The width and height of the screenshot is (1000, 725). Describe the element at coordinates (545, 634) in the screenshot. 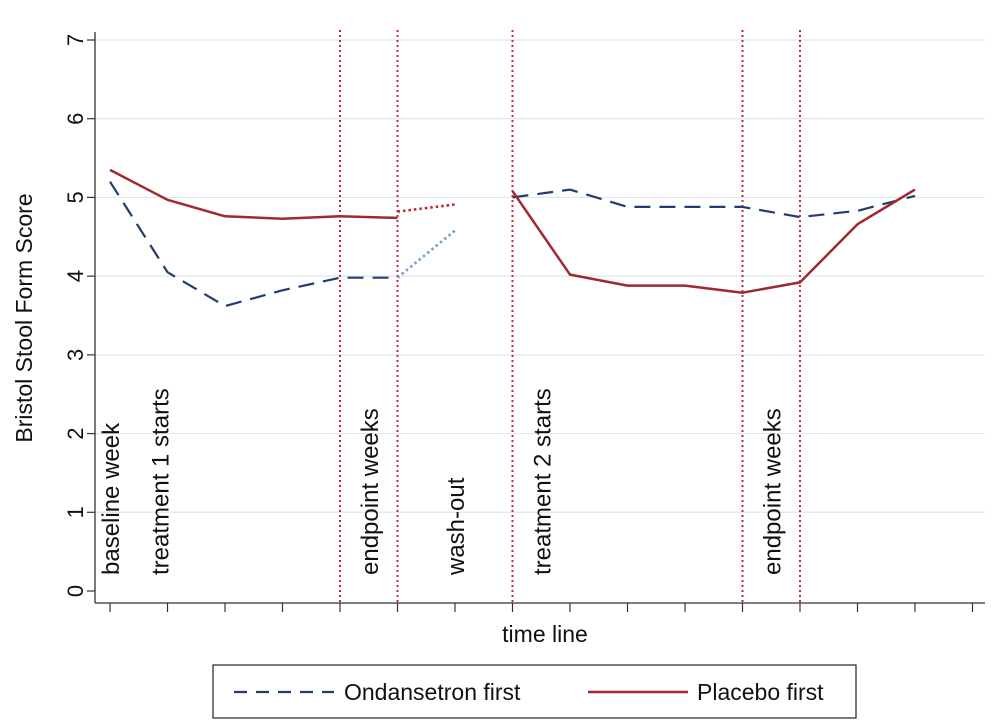

I see `x-axis-title: time line` at that location.